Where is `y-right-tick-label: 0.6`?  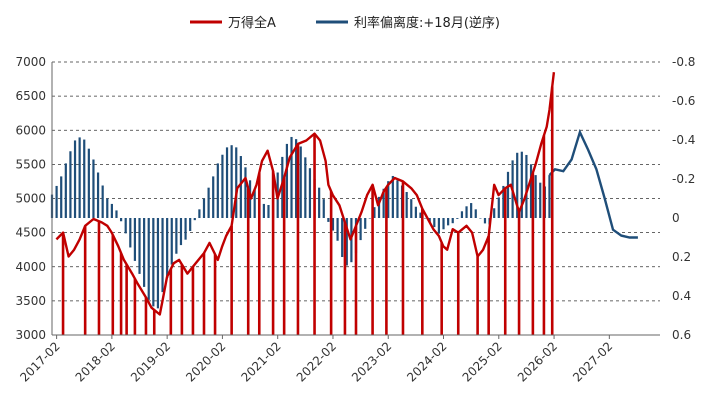
y-right-tick-label: 0.6 is located at coordinates (681, 335).